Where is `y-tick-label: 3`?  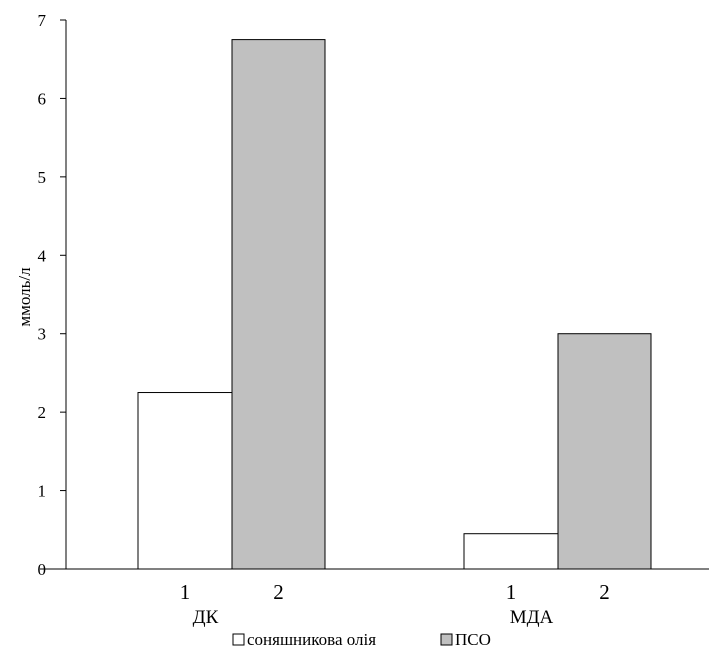
y-tick-label: 3 is located at coordinates (42, 334).